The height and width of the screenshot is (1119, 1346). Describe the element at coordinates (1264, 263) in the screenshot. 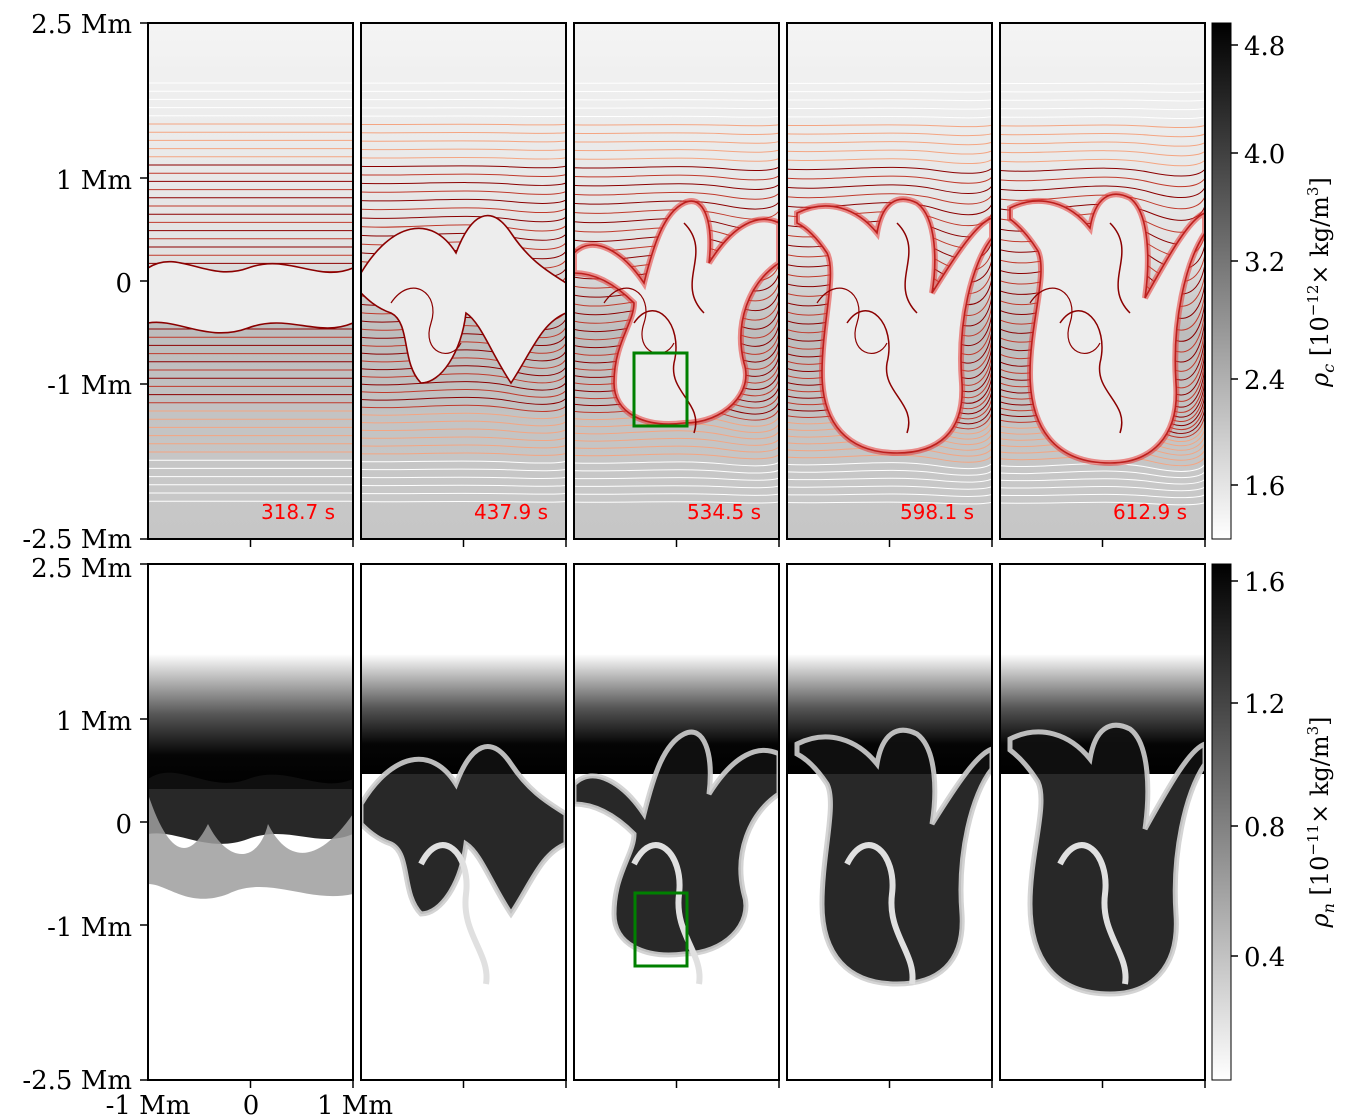

I see `colorbar-top-tick: 3.2` at that location.